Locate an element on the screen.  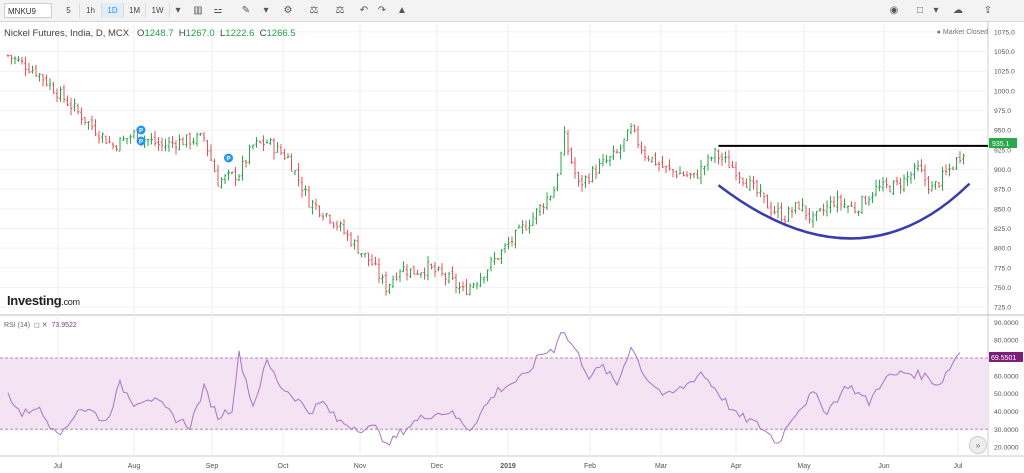
interval-5-button: 5 is located at coordinates (69, 10).